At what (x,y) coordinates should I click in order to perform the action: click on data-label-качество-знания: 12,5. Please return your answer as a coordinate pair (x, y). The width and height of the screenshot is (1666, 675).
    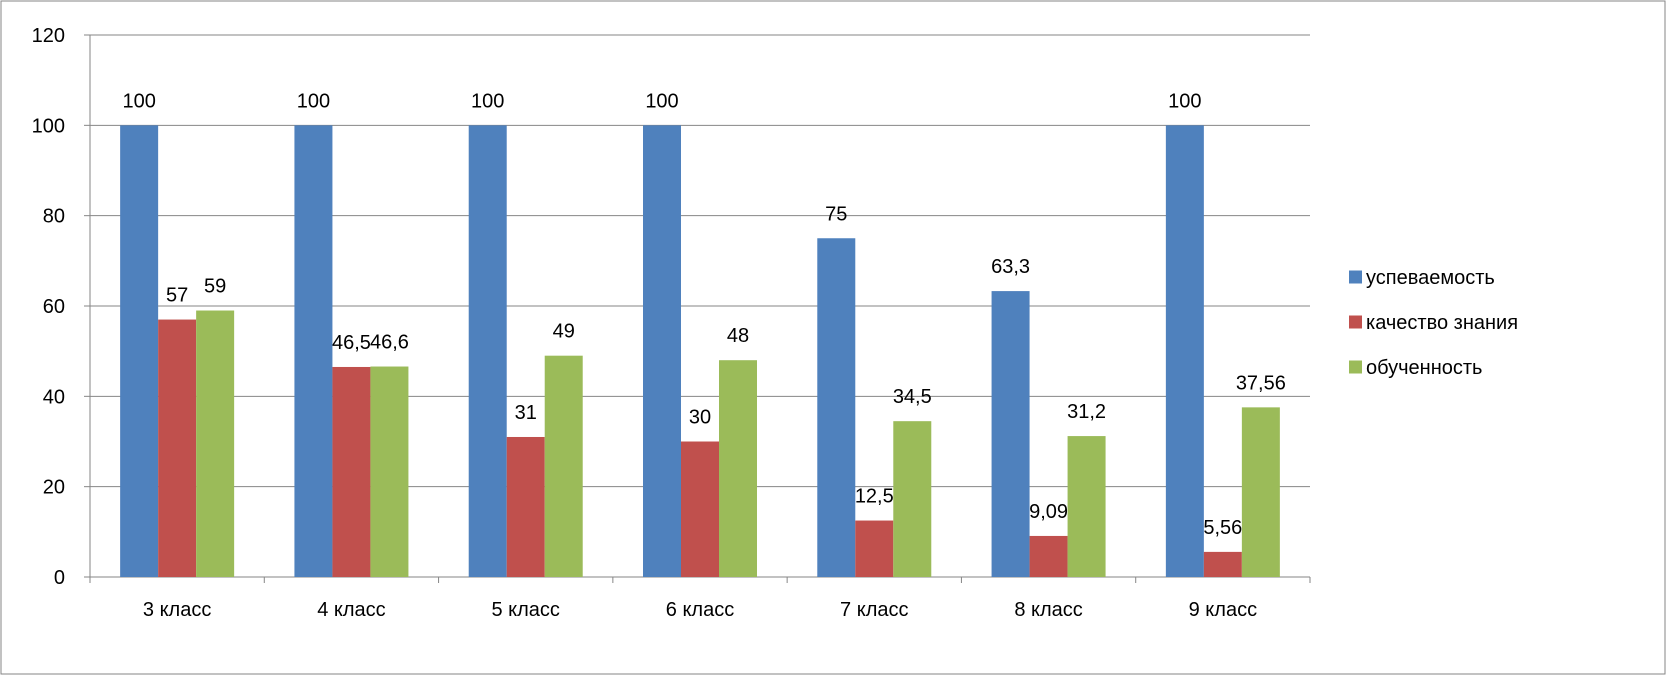
    Looking at the image, I should click on (874, 497).